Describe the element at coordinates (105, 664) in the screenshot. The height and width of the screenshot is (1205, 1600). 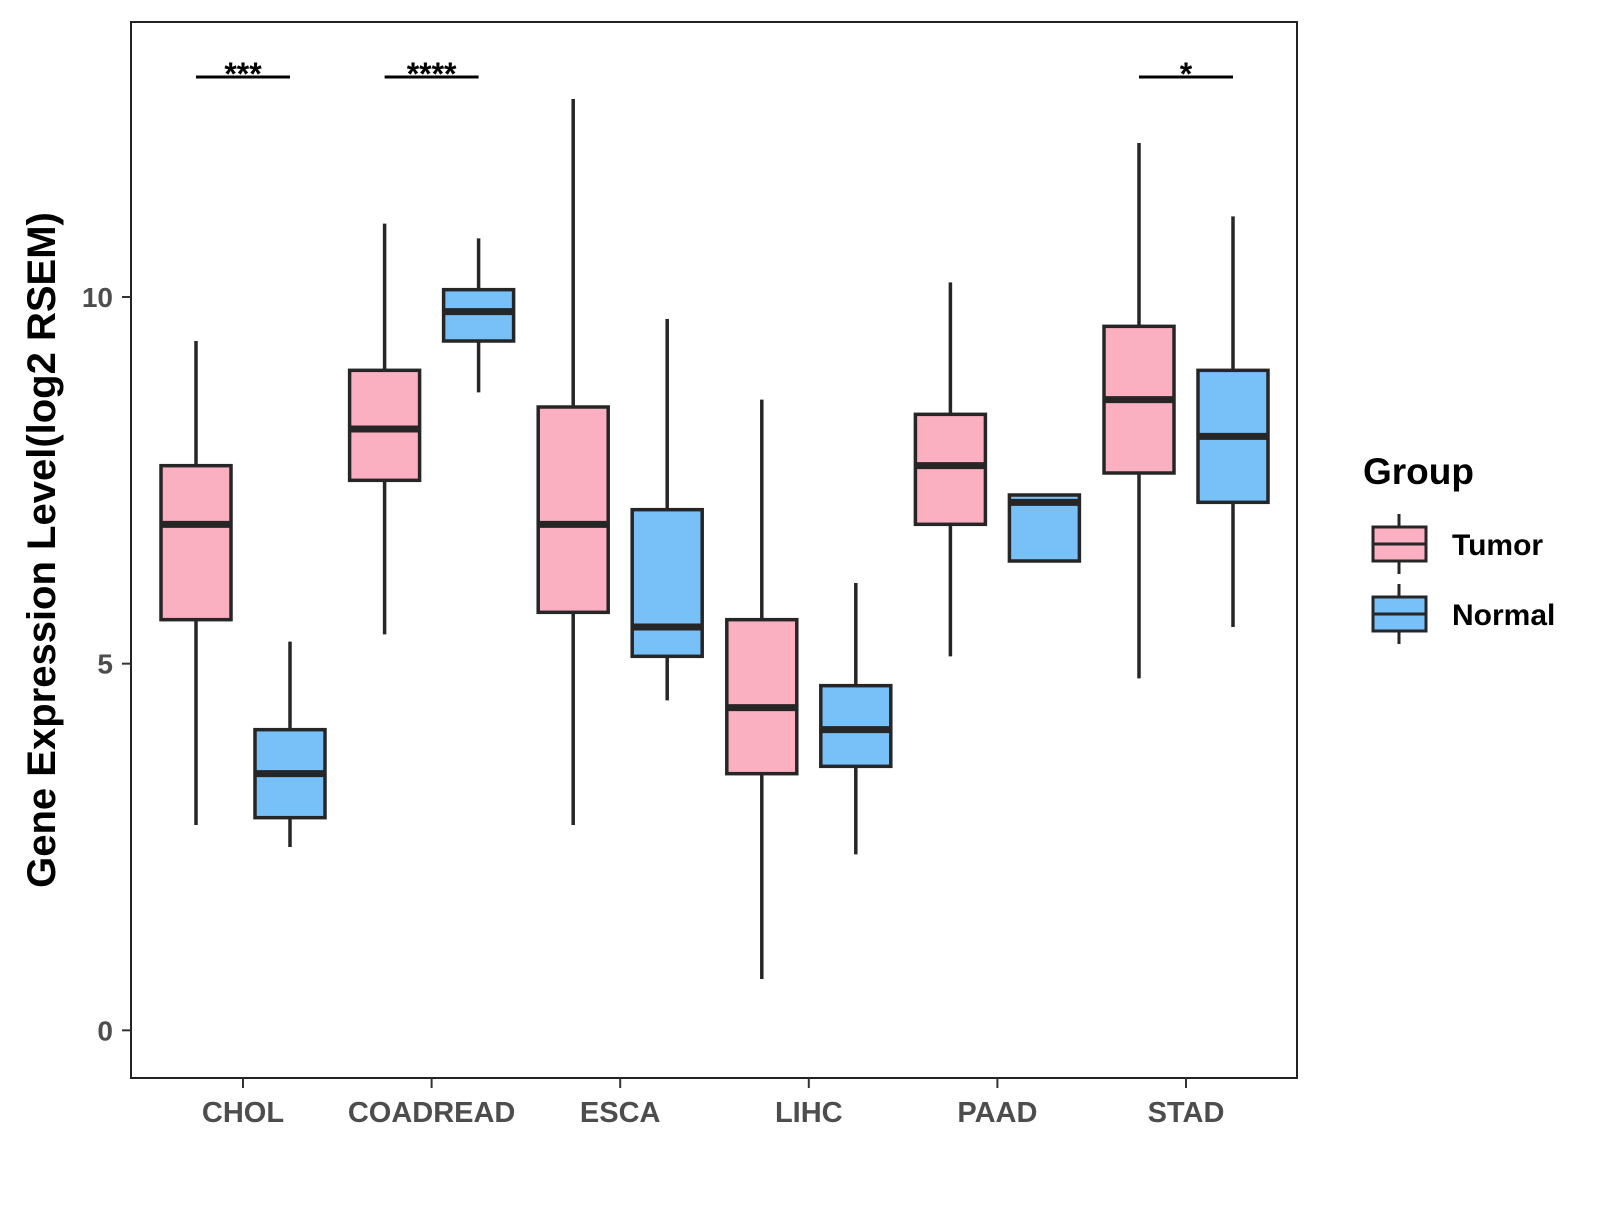
I see `y-tick-label: 5` at that location.